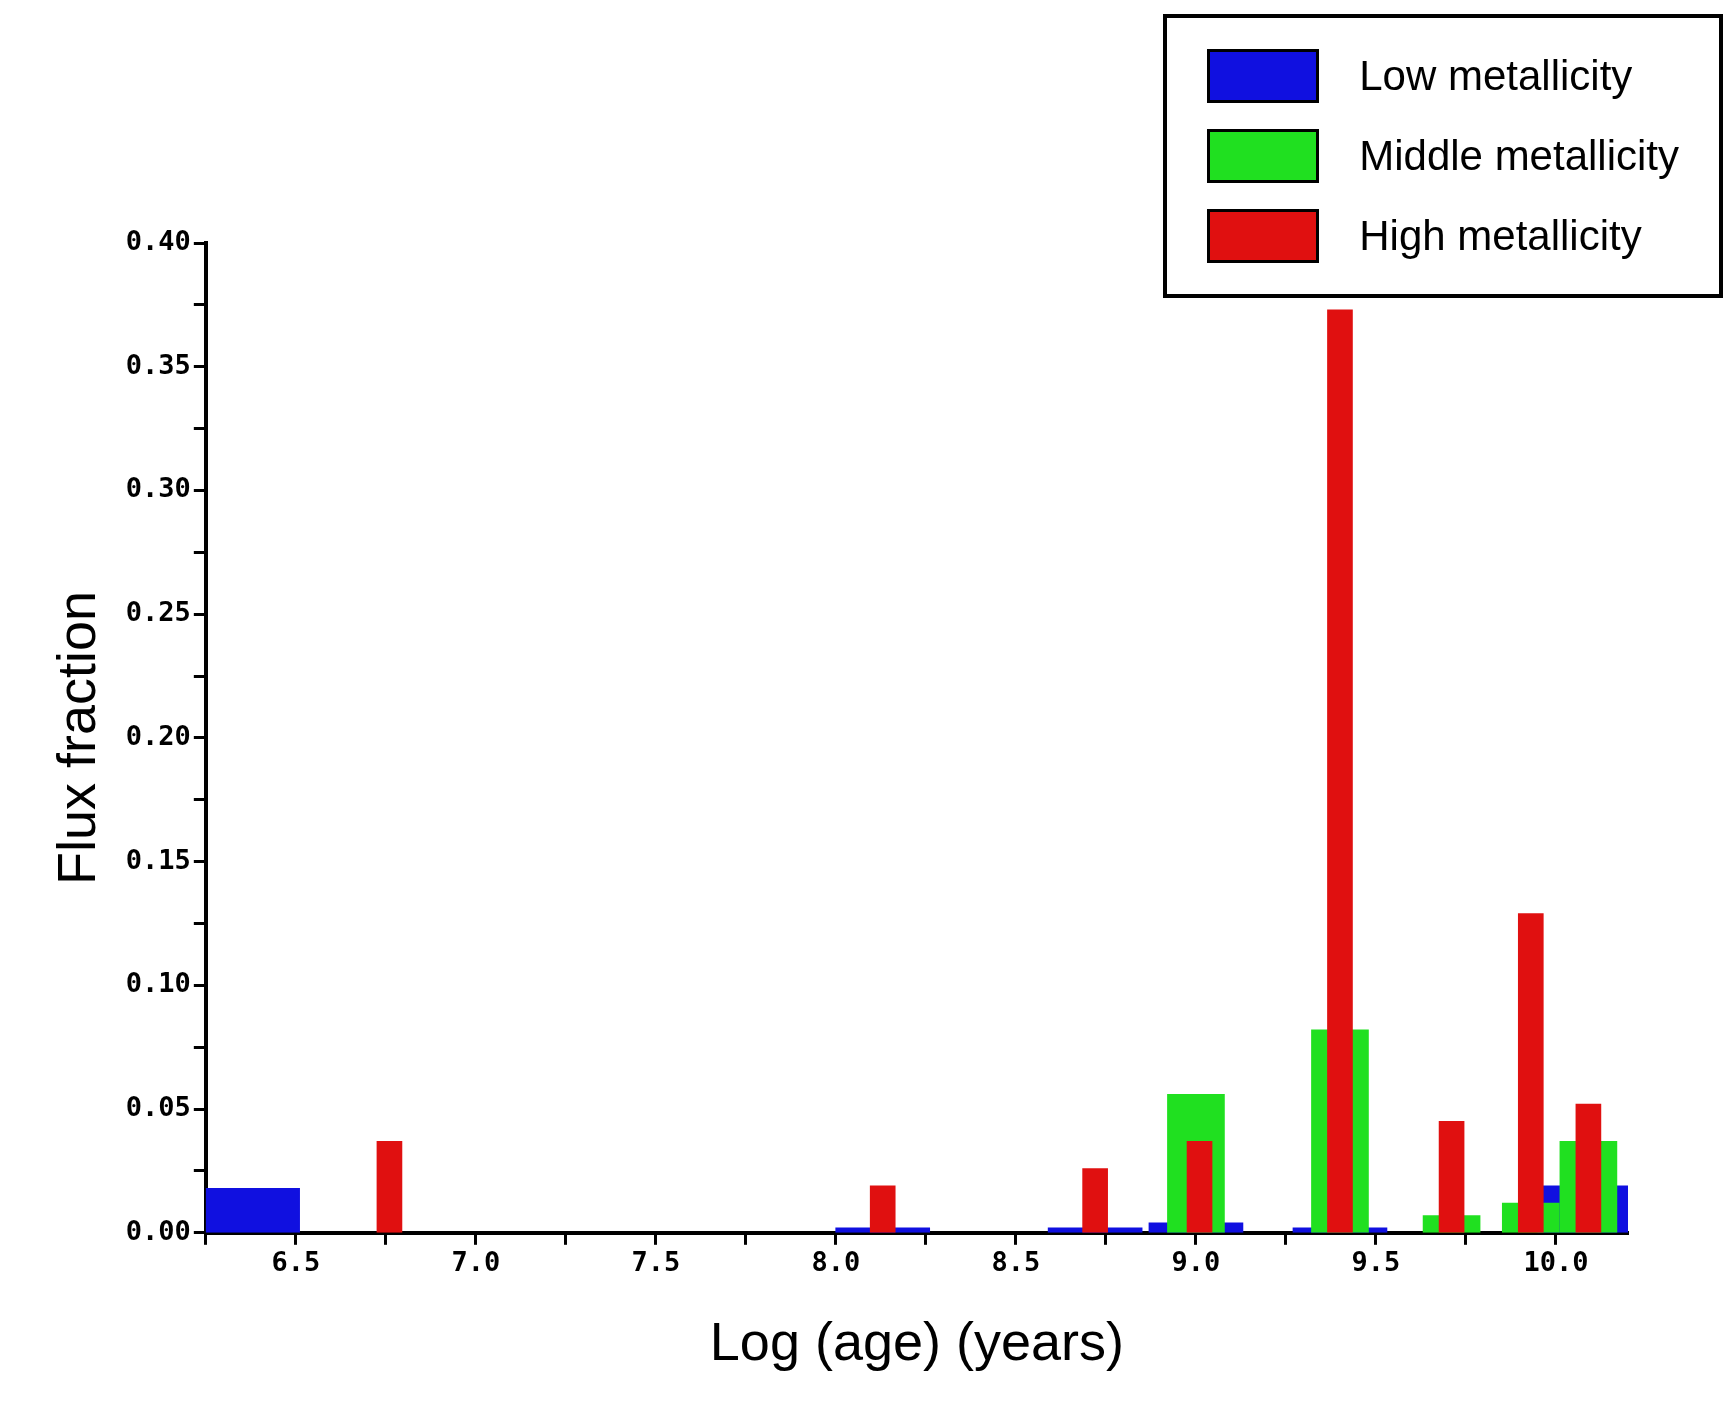  I want to click on x-tick-label: 8.0, so click(836, 1262).